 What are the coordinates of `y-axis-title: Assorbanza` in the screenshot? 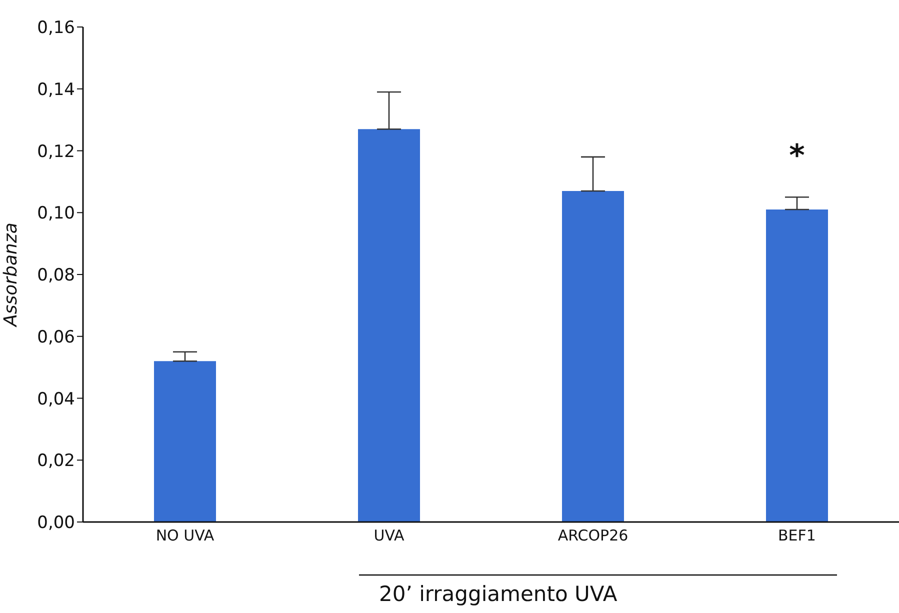 It's located at (11, 275).